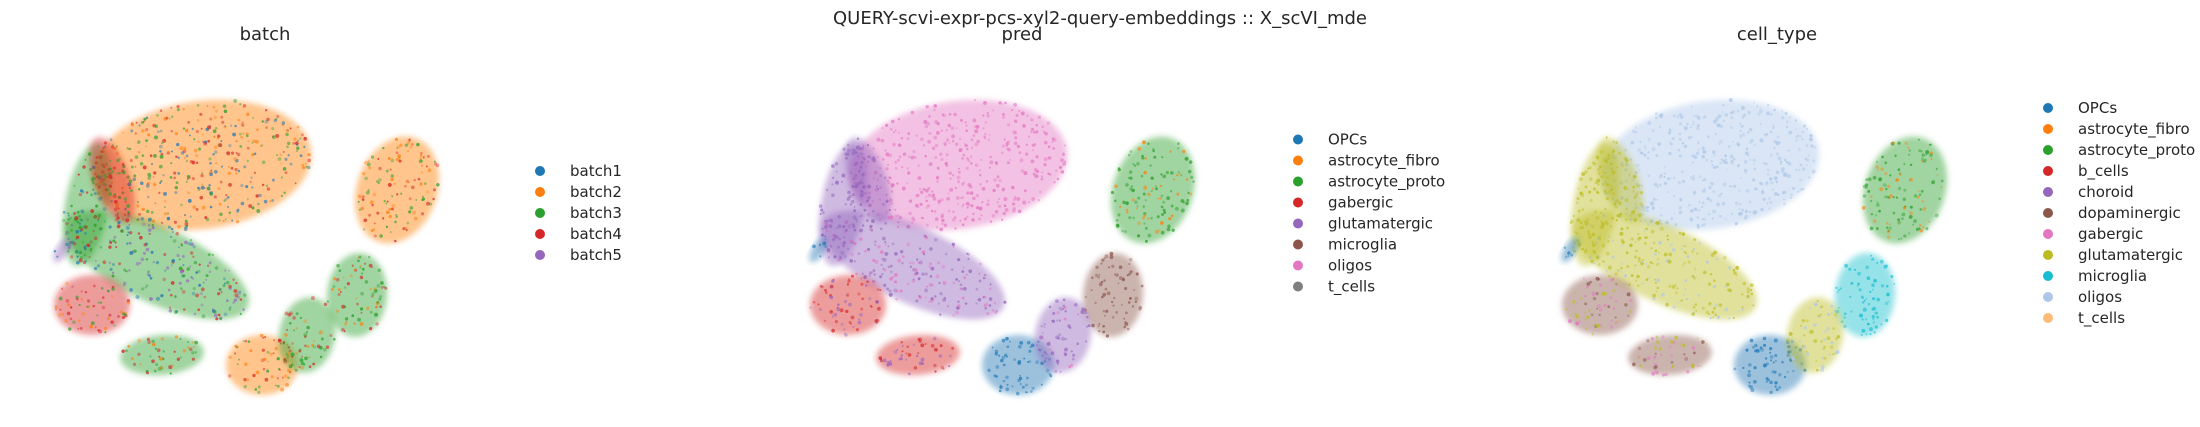 Image resolution: width=2200 pixels, height=427 pixels. I want to click on cluster-blob, so click(112, 180).